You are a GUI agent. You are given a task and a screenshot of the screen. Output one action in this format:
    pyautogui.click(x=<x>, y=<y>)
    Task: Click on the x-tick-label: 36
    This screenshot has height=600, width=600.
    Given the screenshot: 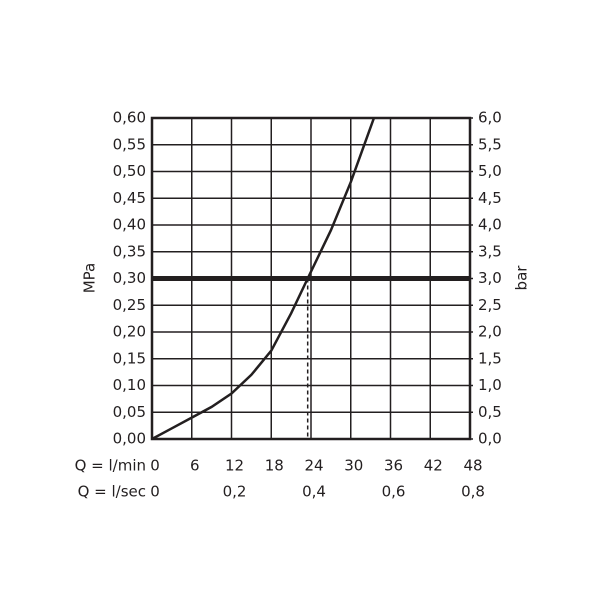 What is the action you would take?
    pyautogui.click(x=393, y=466)
    